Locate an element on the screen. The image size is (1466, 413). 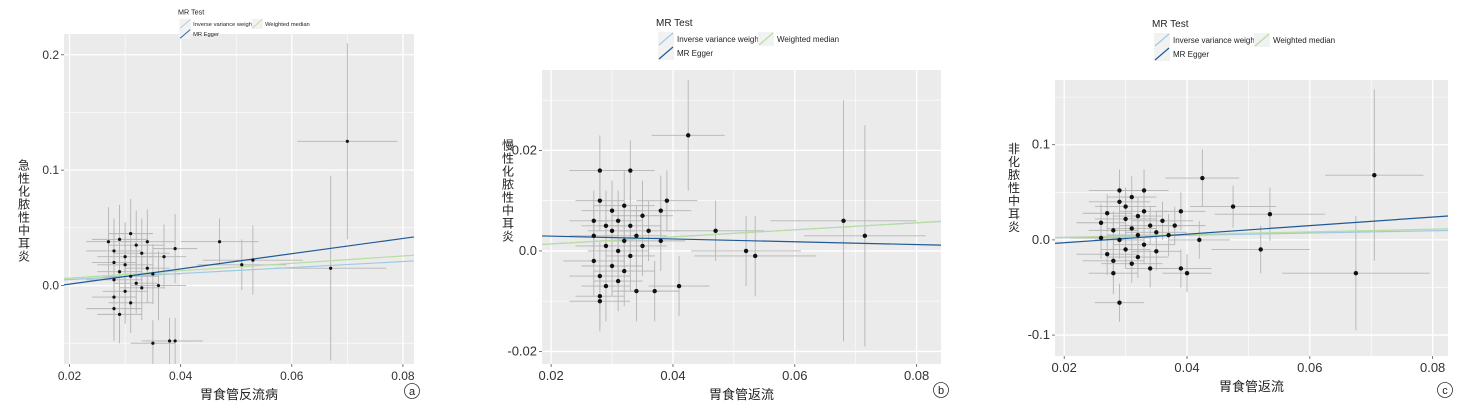
x-tick-label: 0.06 is located at coordinates (1309, 367).